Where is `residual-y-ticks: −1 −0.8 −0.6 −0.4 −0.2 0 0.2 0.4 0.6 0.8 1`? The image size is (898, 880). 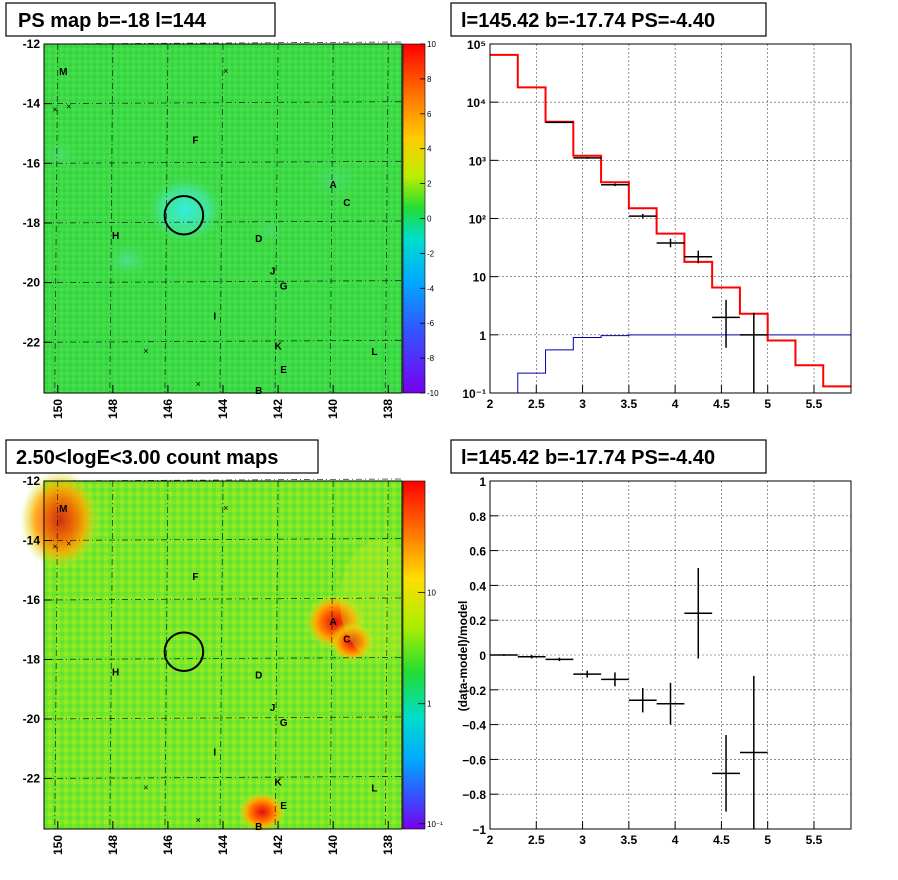
residual-y-ticks: −1 −0.8 −0.6 −0.4 −0.2 0 0.2 0.4 0.6 0.8 1 is located at coordinates (480, 656).